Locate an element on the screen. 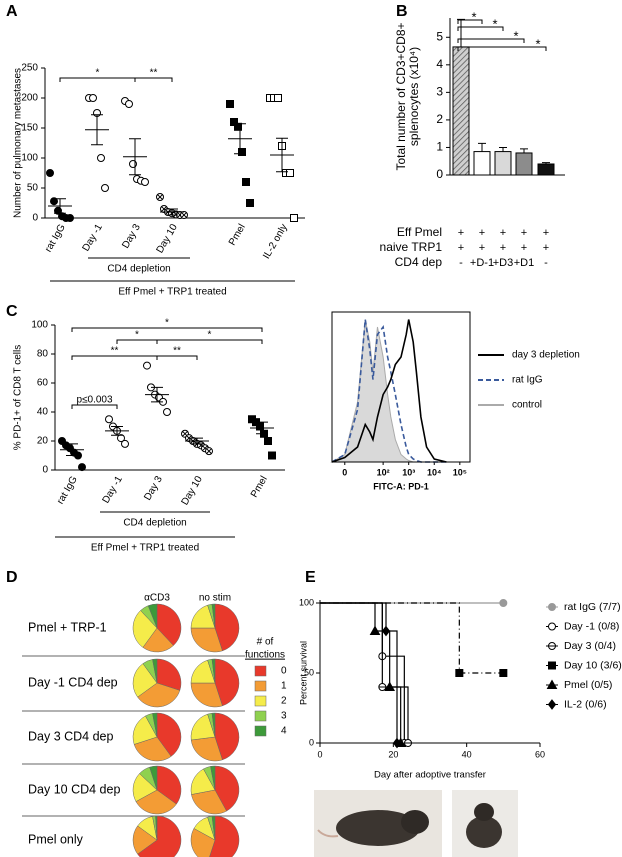  y-tick-label: 40 is located at coordinates (43, 412).